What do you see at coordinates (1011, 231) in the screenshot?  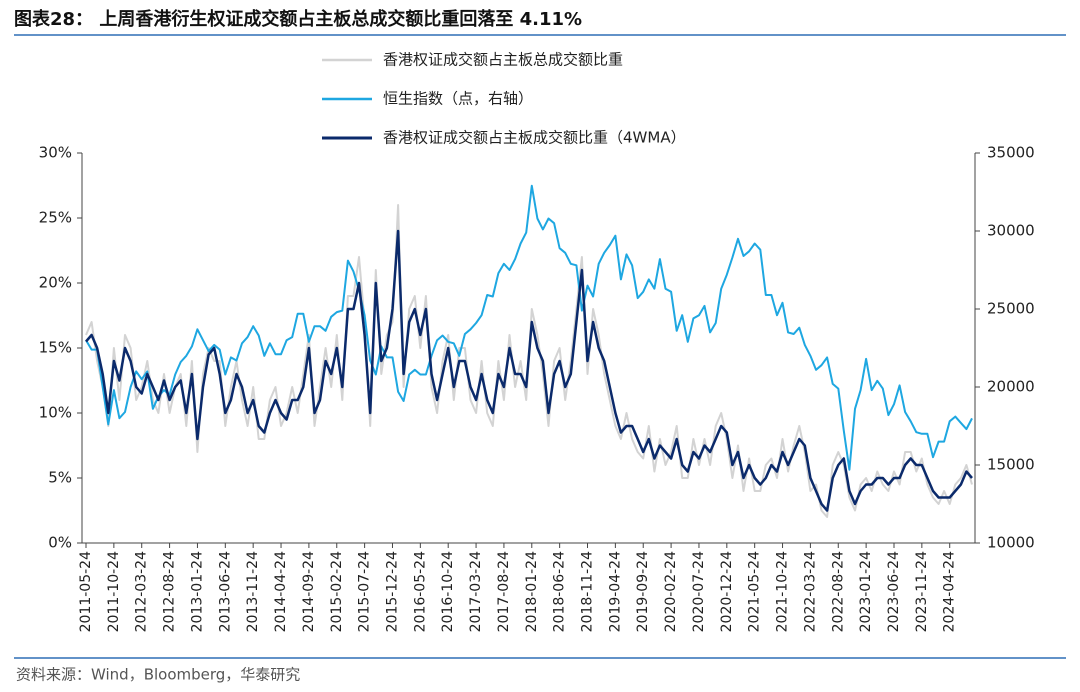 I see `y2-tick-label: 30000` at bounding box center [1011, 231].